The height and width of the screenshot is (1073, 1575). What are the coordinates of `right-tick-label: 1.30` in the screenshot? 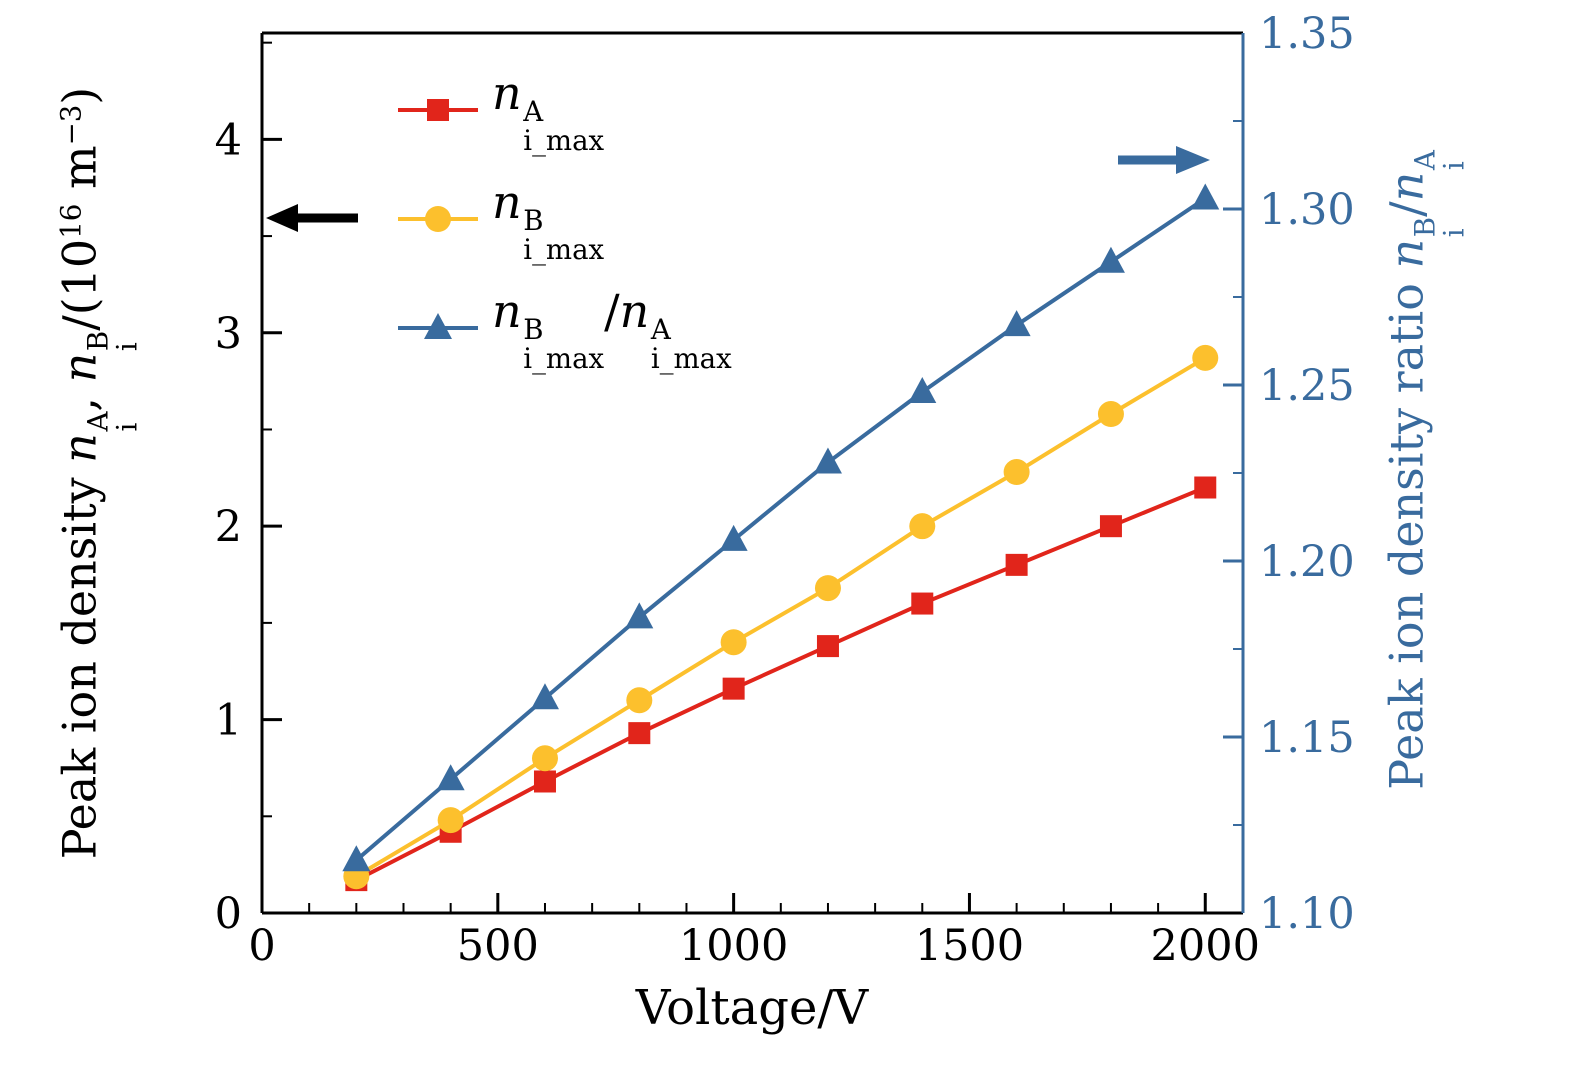 It's located at (1307, 210).